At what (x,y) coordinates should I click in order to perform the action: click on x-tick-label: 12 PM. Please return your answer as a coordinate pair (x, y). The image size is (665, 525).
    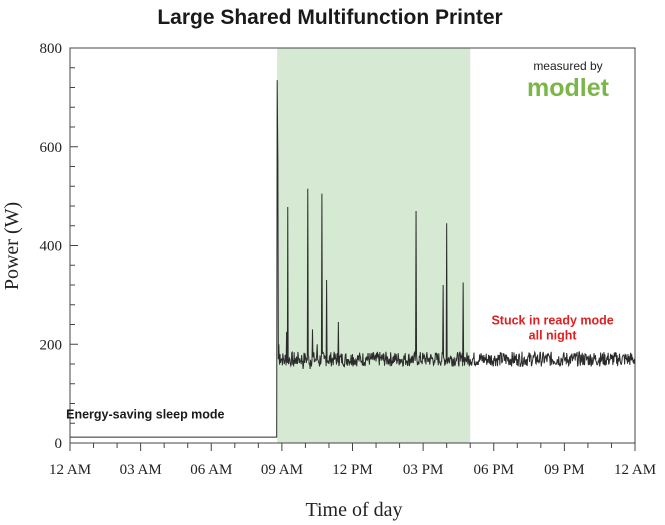
    Looking at the image, I should click on (352, 470).